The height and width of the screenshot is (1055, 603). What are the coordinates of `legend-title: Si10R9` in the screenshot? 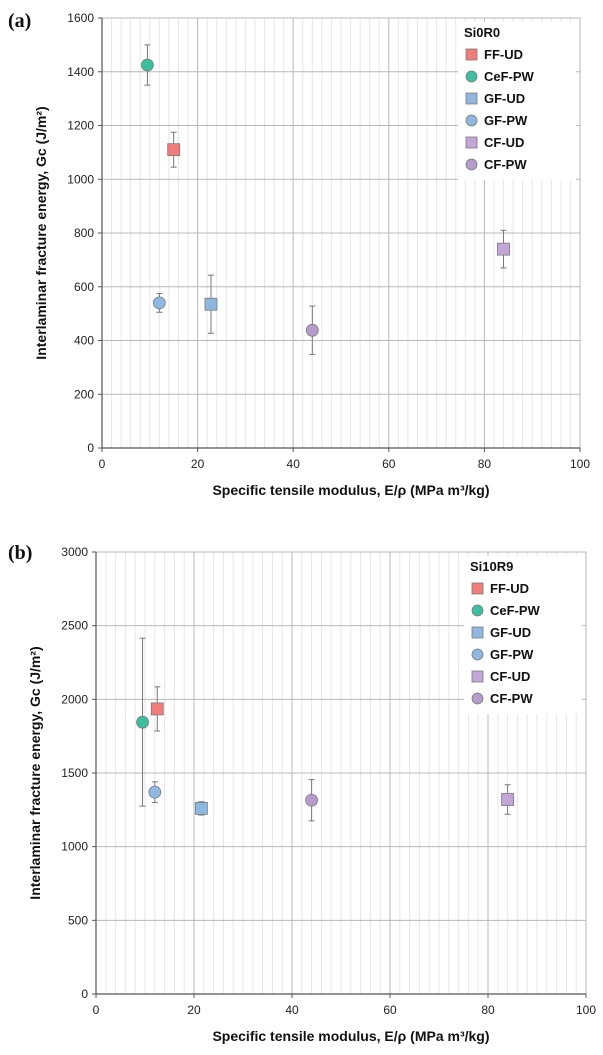 It's located at (491, 566).